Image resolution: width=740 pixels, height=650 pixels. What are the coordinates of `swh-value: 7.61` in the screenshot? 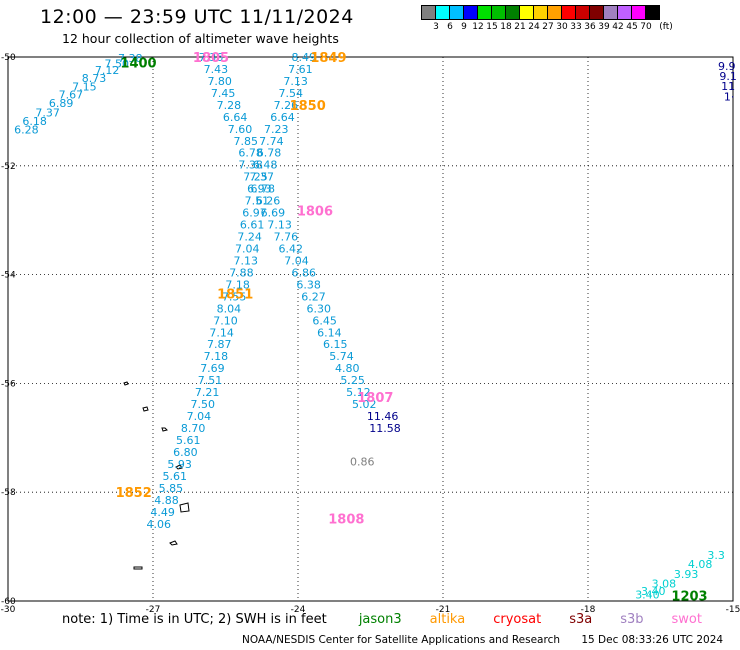 It's located at (300, 69).